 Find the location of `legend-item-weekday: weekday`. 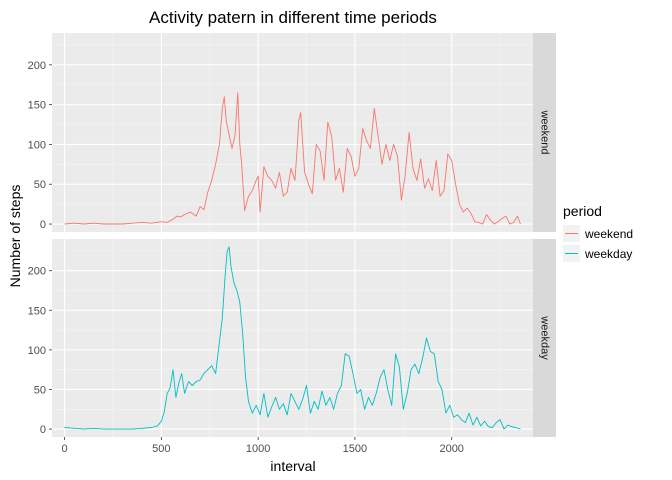

legend-item-weekday: weekday is located at coordinates (597, 253).